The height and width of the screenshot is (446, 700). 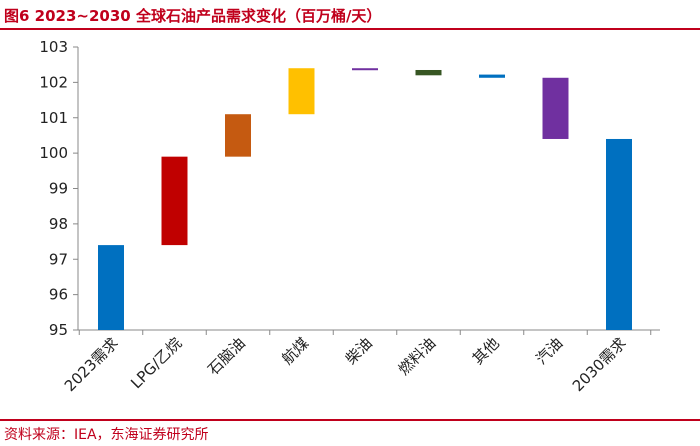 What do you see at coordinates (350, 420) in the screenshot?
I see `footer-divider` at bounding box center [350, 420].